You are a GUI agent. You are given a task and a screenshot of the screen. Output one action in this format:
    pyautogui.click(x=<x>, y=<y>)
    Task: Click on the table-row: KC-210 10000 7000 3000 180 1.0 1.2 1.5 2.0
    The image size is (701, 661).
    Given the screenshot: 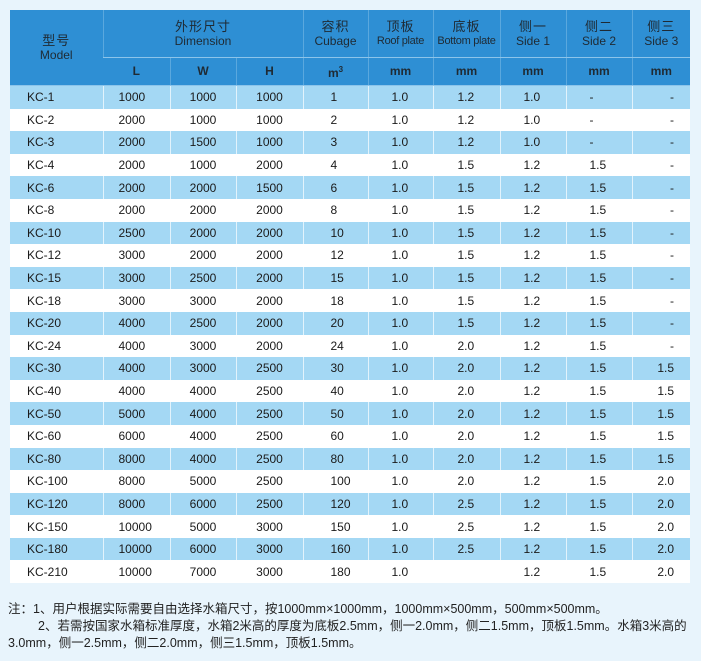 What is the action you would take?
    pyautogui.click(x=350, y=572)
    